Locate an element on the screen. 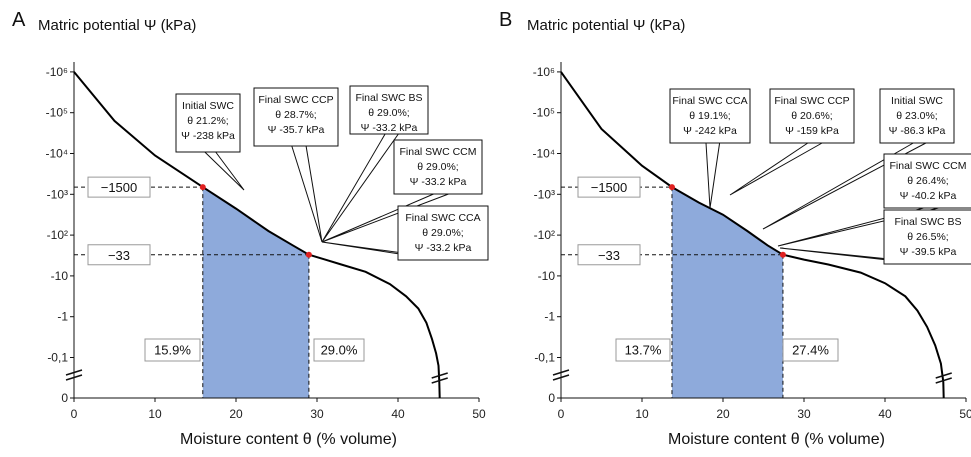 This screenshot has height=457, width=971. annotation-text: θ 19.1%; is located at coordinates (709, 116).